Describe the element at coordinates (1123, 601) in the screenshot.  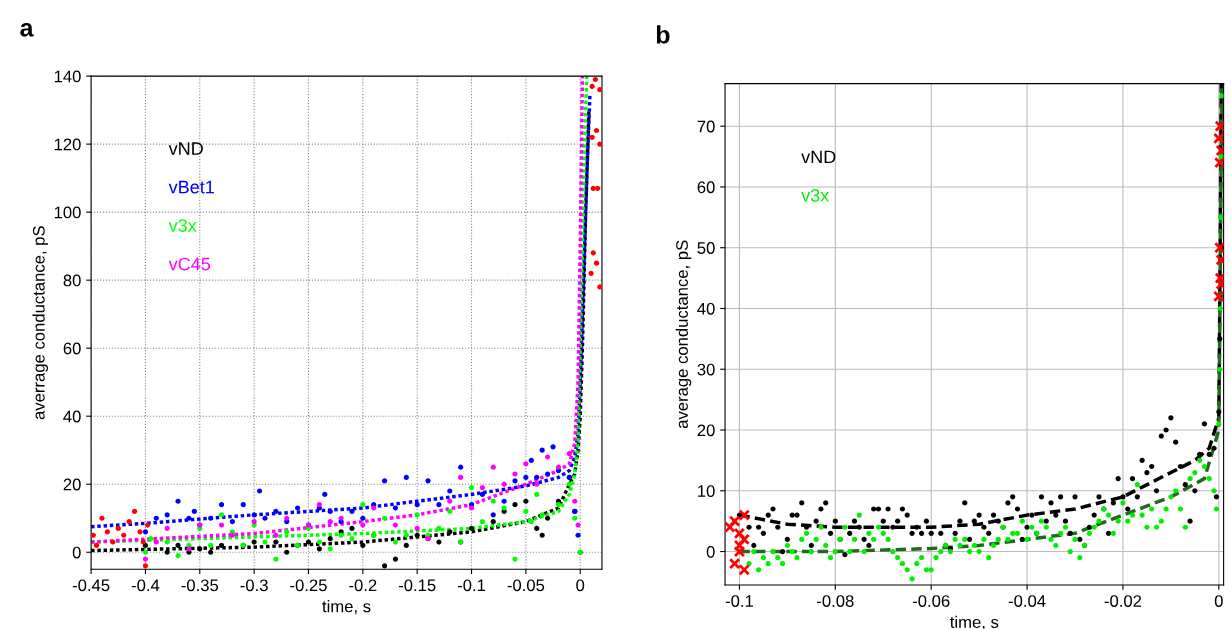
I see `x-tick-label: -0.02` at that location.